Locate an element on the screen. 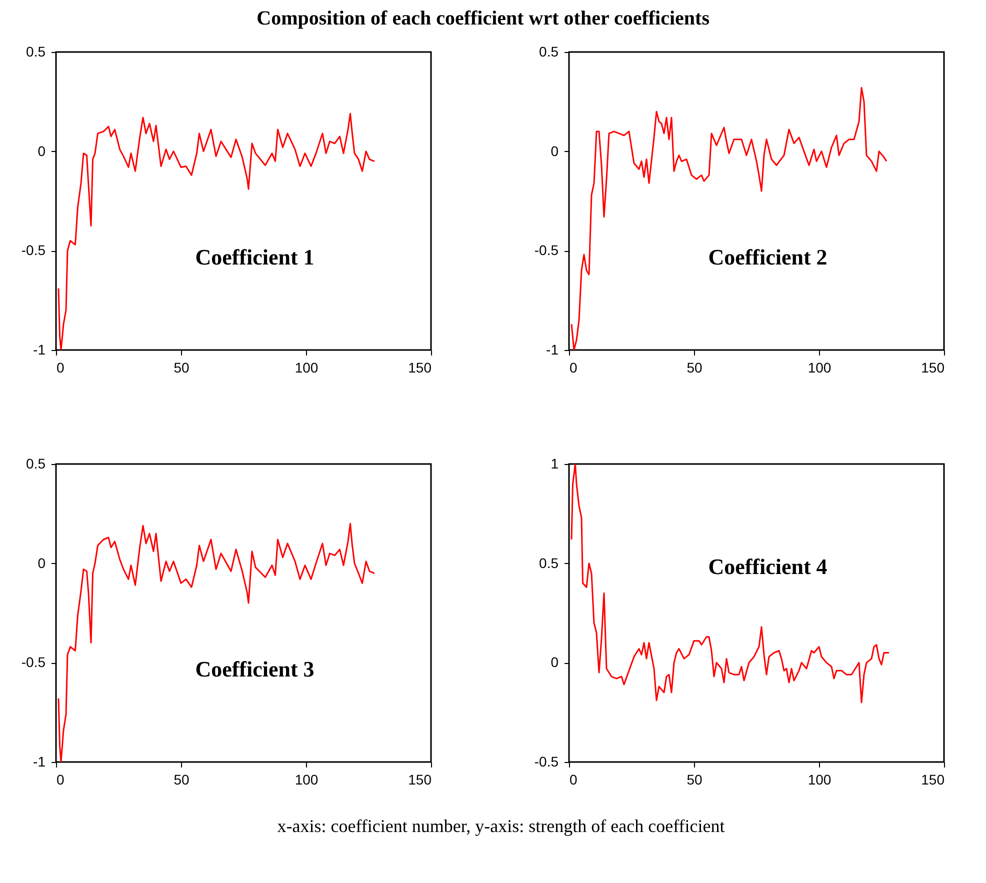 Image resolution: width=986 pixels, height=883 pixels. annotation: Coefficient 4 is located at coordinates (768, 566).